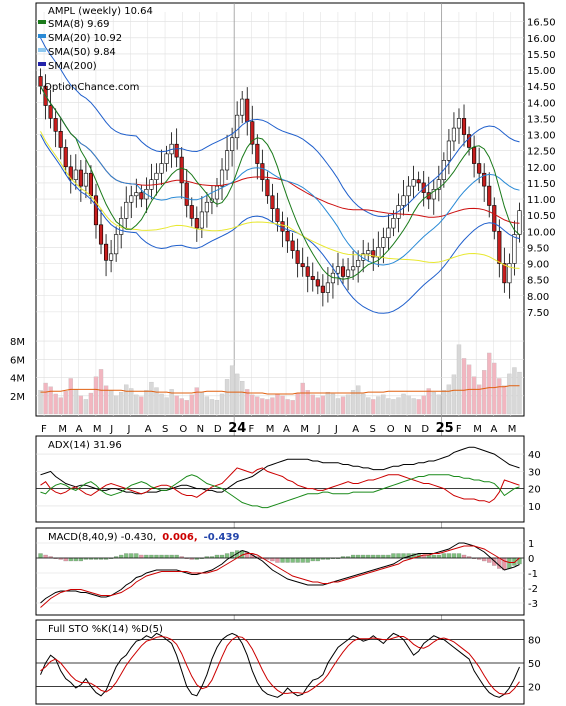 This screenshot has height=706, width=566. I want to click on x-tick-label: O, so click(391, 429).